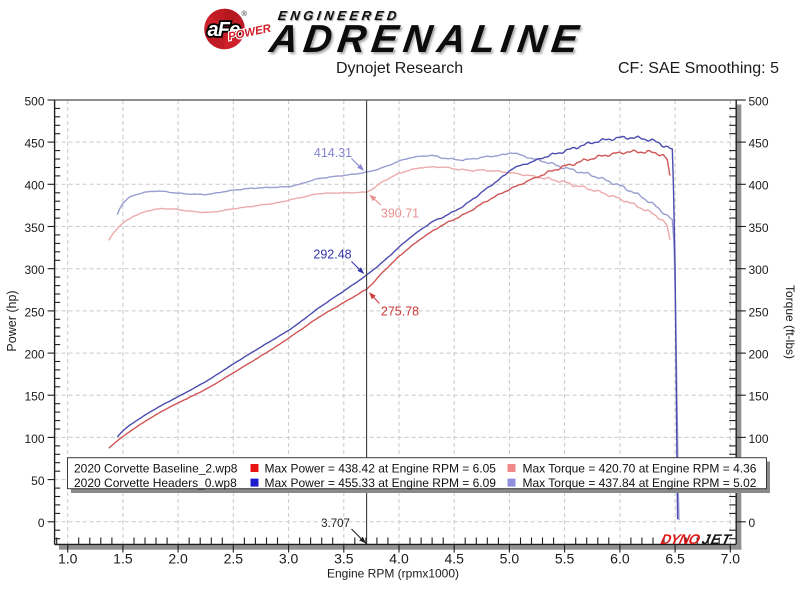  I want to click on svg-text:Max Power = 455.33 at Engine R: Max Power = 455.33 at Engine RPM = 6.09, so click(381, 483).